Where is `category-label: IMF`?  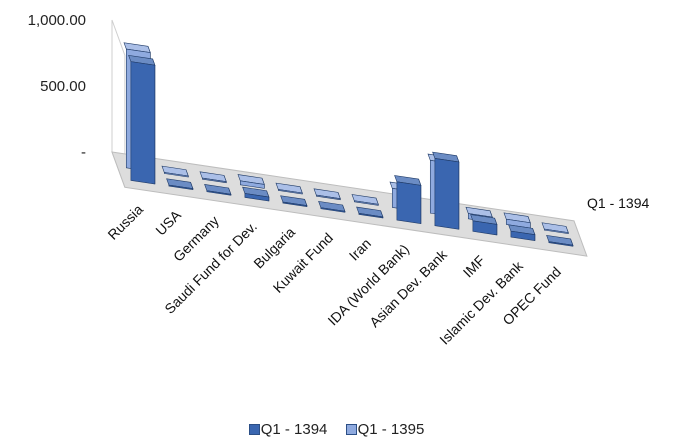 category-label: IMF is located at coordinates (474, 266).